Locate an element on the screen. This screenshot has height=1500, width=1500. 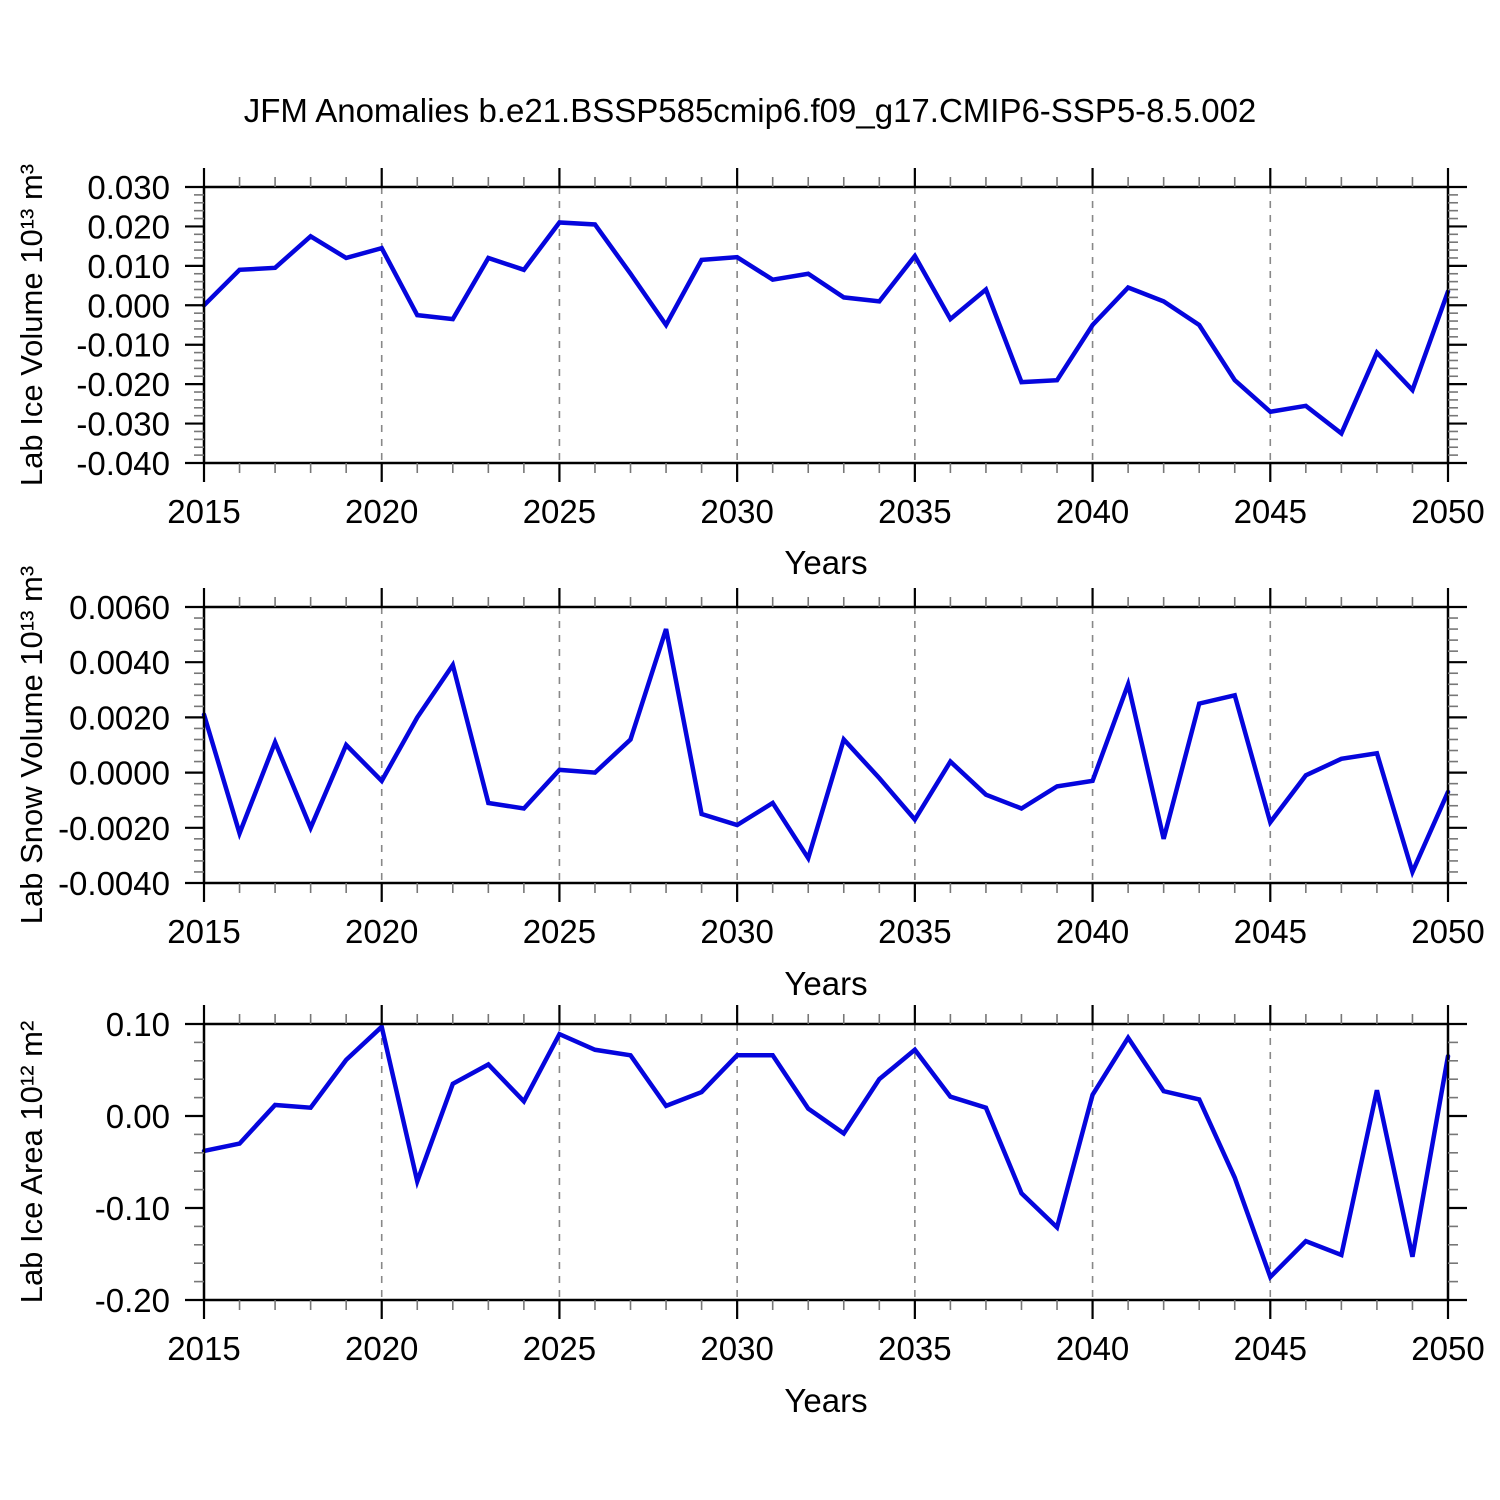
y-tick-label: 0.000 is located at coordinates (128, 305).